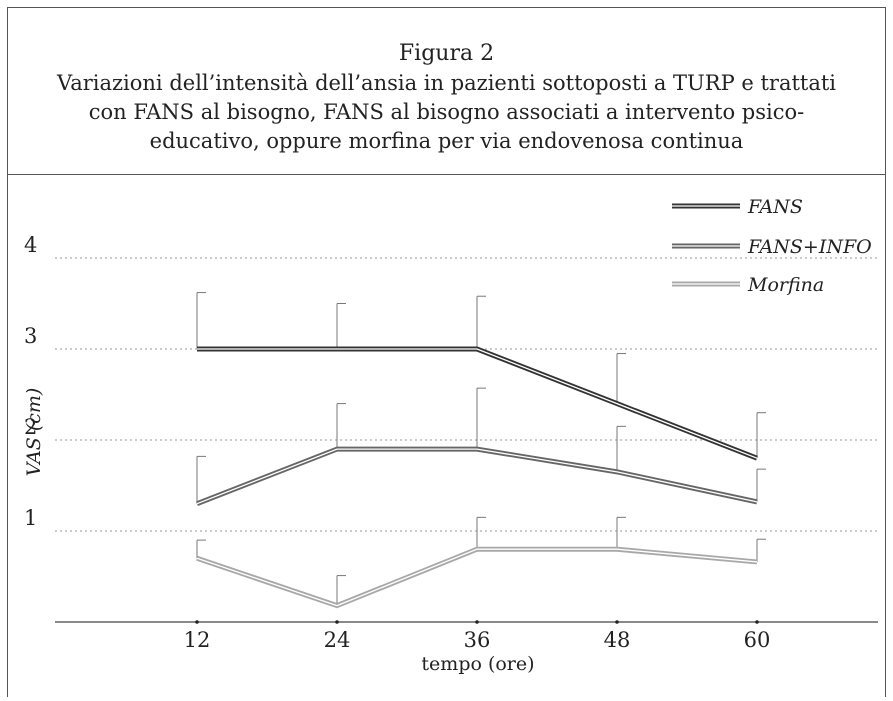 This screenshot has height=701, width=893. What do you see at coordinates (757, 640) in the screenshot?
I see `x-tick-label-60: 60` at bounding box center [757, 640].